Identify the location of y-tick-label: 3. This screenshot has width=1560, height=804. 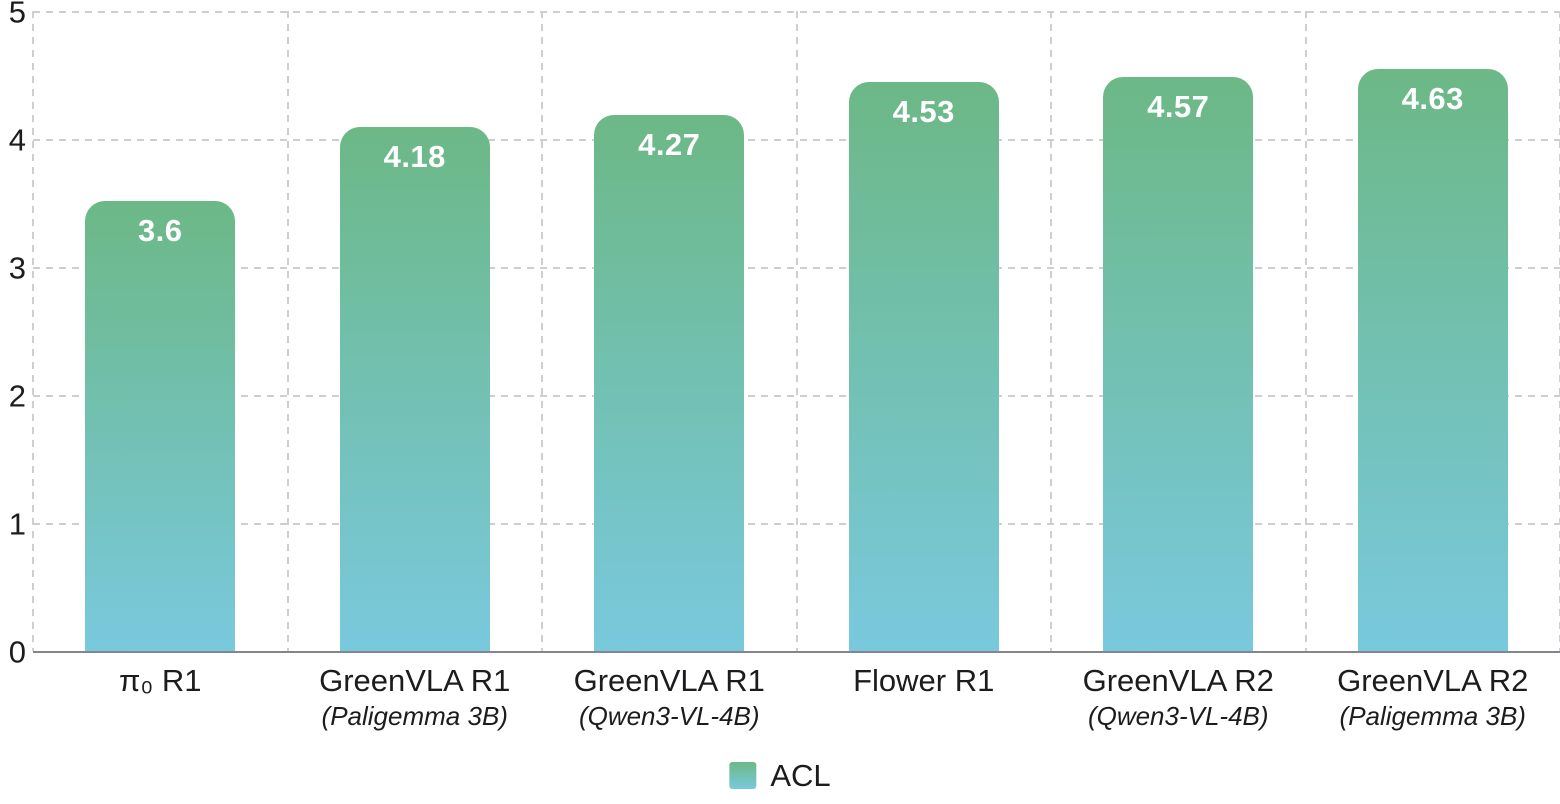
(17, 268).